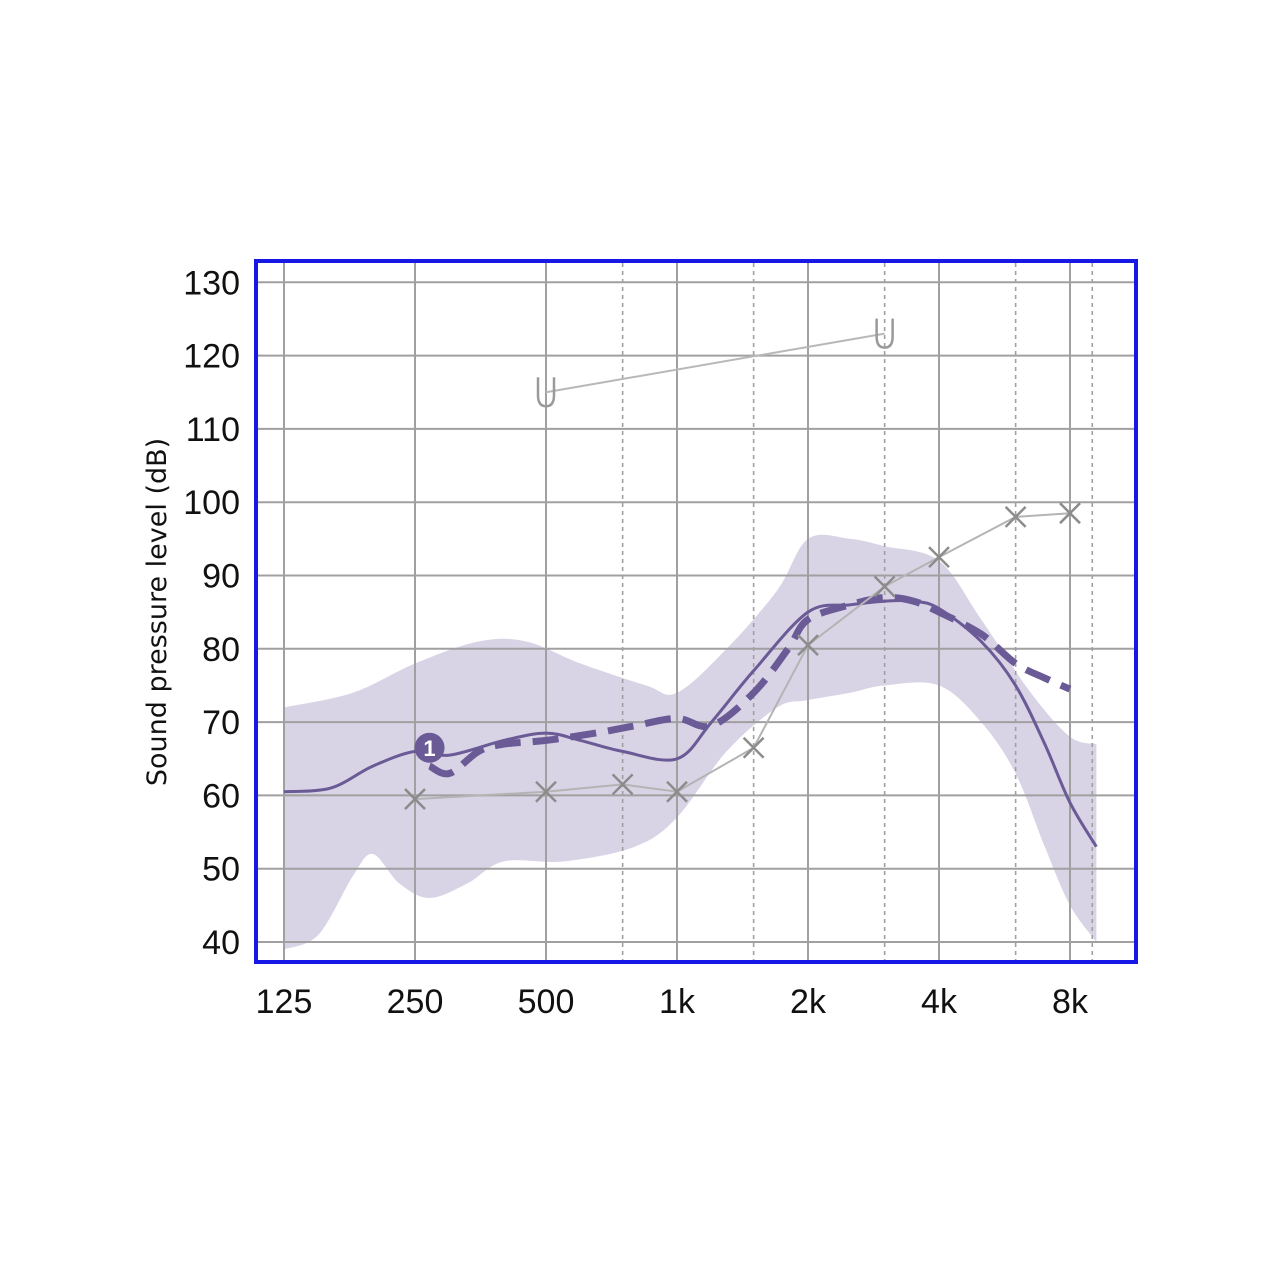  What do you see at coordinates (211, 613) in the screenshot?
I see `y-axis-ticks: 40 50 60 70 80 90 100 110 120 130` at bounding box center [211, 613].